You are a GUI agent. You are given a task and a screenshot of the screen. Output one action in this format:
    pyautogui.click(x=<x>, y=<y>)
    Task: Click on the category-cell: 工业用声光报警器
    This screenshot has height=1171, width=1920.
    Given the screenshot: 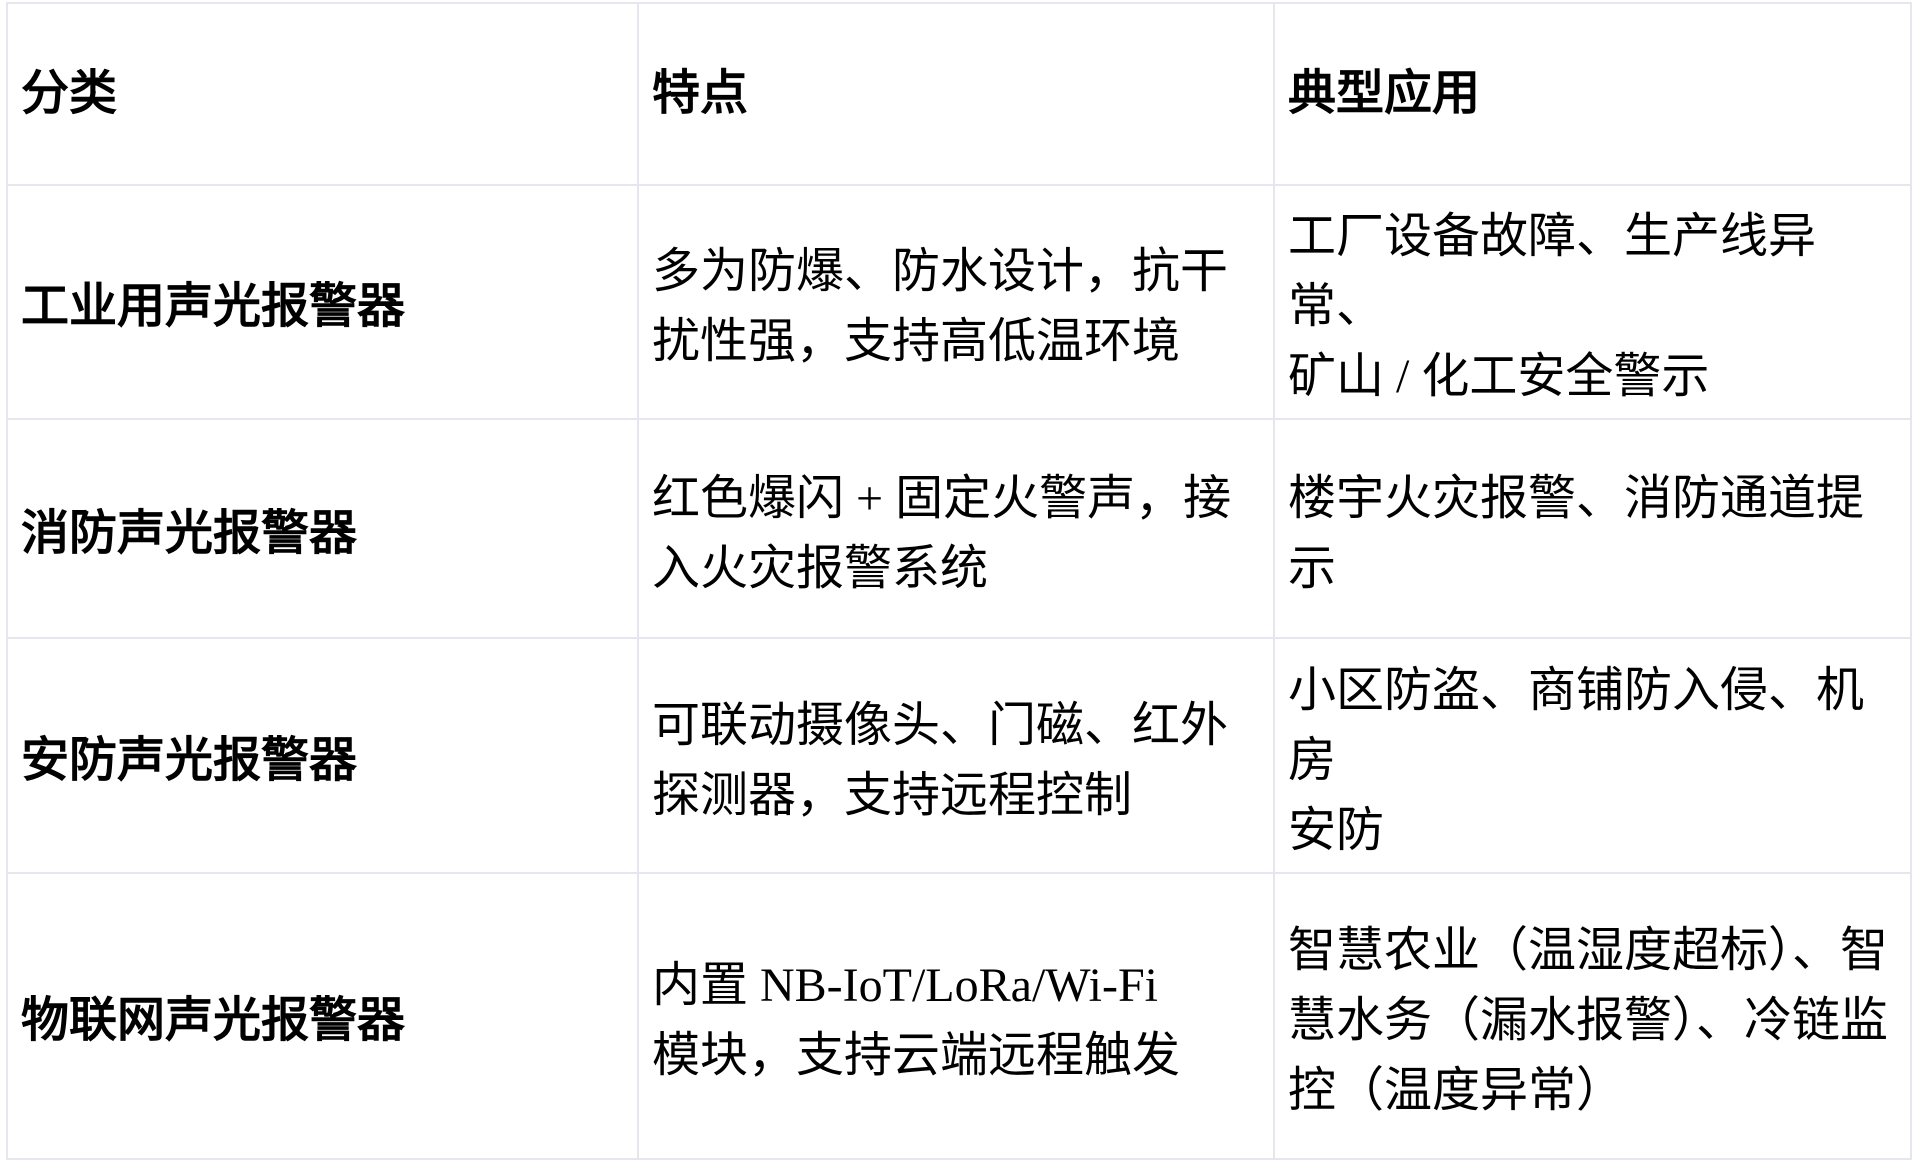 What is the action you would take?
    pyautogui.click(x=322, y=302)
    